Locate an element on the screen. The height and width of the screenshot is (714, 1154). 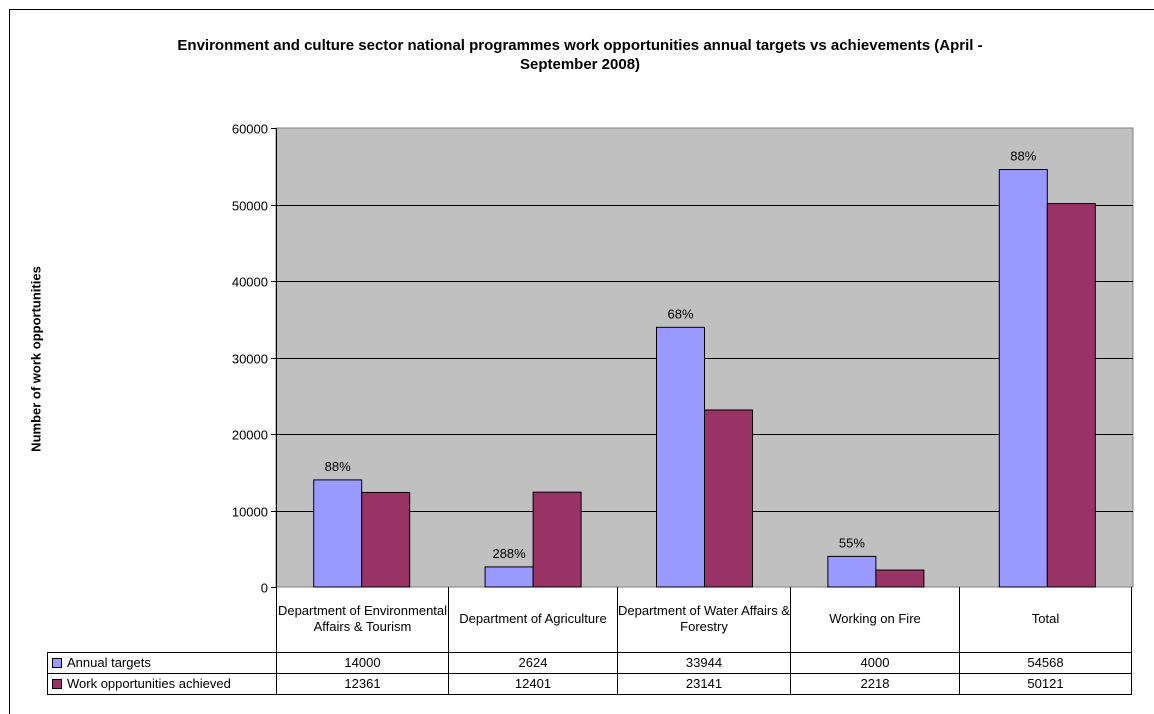
category-label: Total is located at coordinates (1045, 620).